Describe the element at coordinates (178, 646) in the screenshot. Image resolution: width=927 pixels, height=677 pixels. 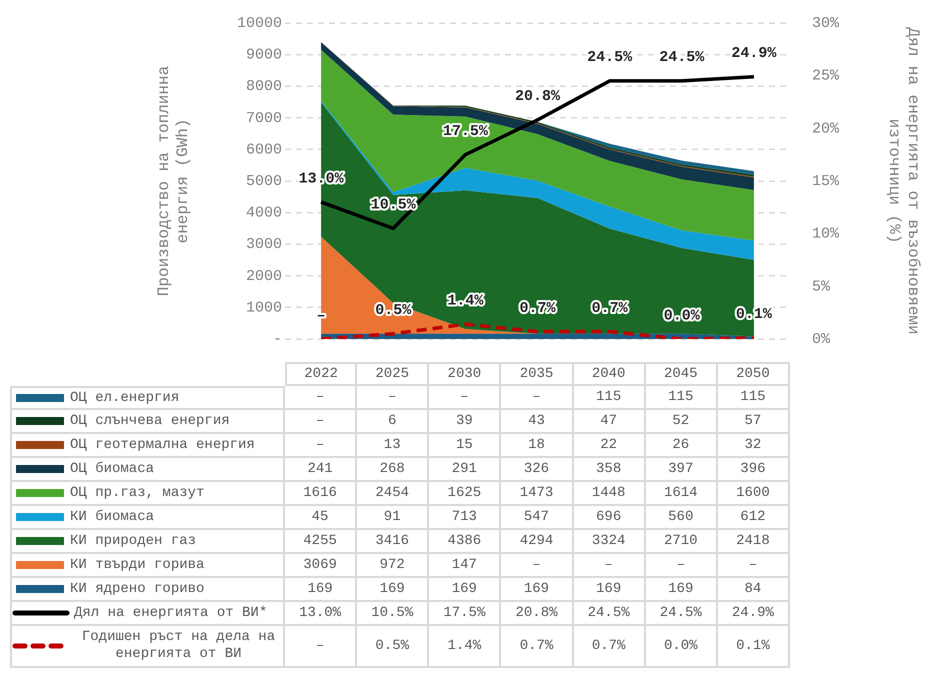
I see `legend-label: Годишен ръст на дела на енергията от ВИ` at that location.